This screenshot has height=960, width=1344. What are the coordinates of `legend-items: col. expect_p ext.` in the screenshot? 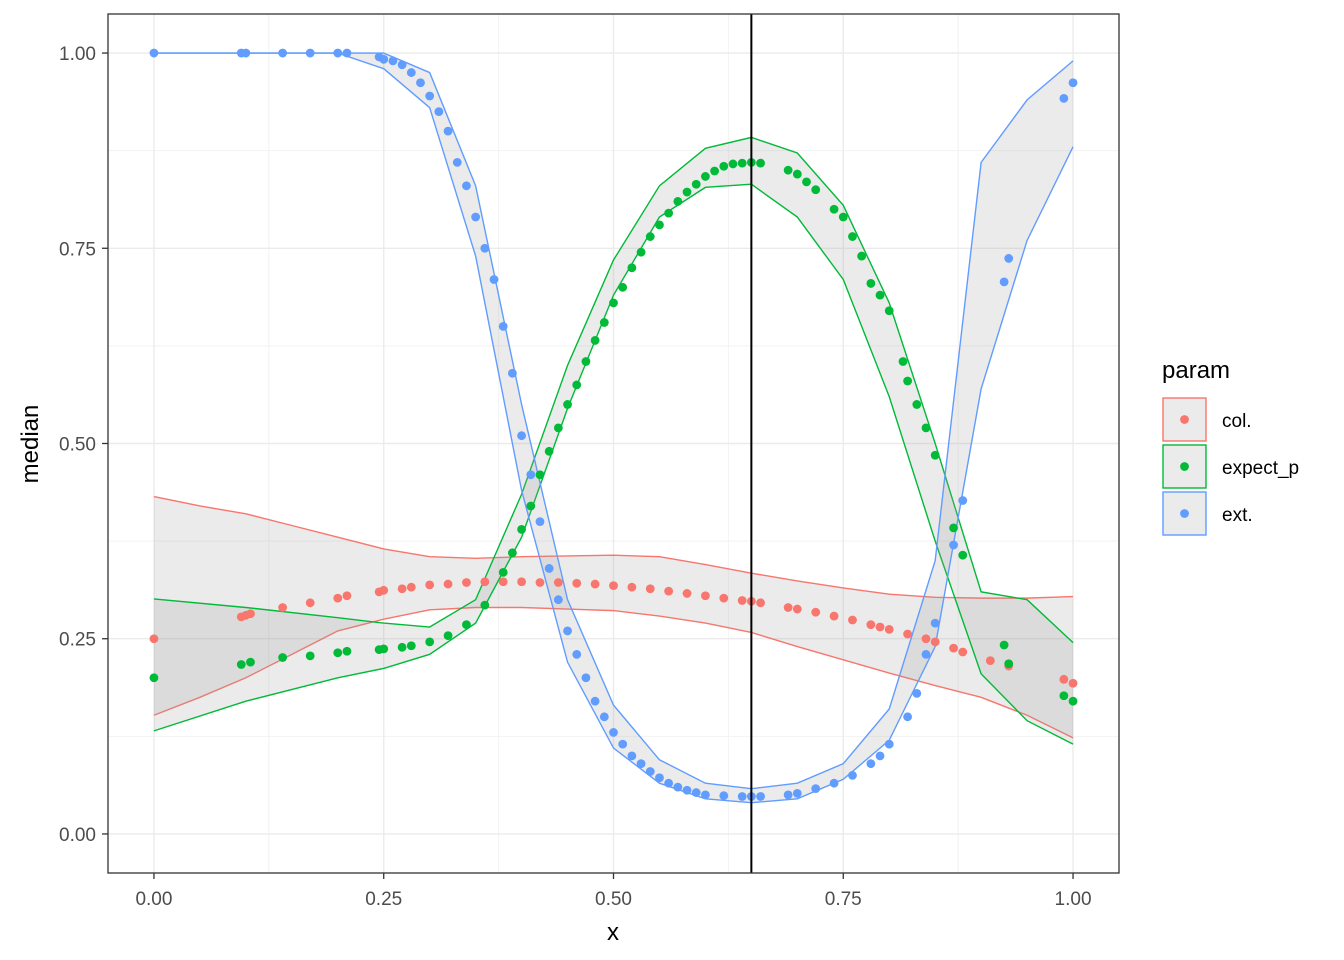 It's located at (1230, 466).